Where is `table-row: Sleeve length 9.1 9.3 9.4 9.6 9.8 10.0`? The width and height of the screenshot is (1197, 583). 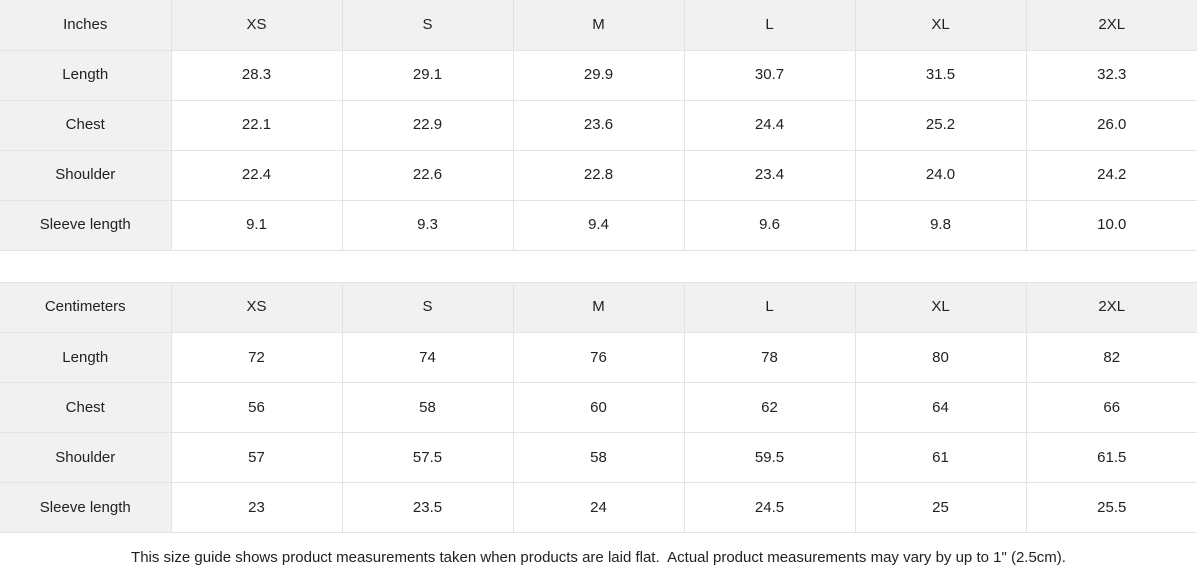
table-row: Sleeve length 9.1 9.3 9.4 9.6 9.8 10.0 is located at coordinates (598, 225).